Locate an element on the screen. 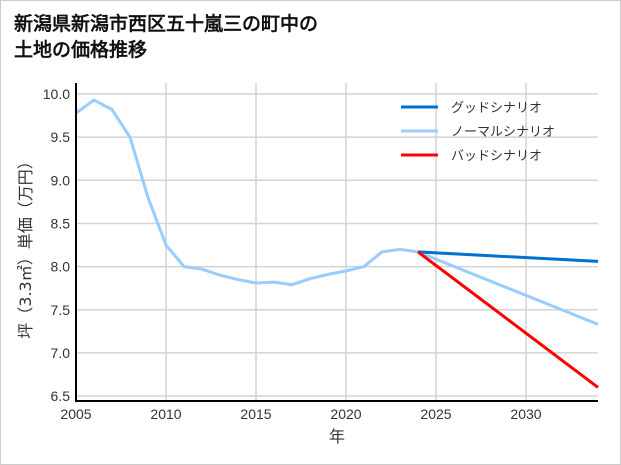  x-tick-label: 2020 is located at coordinates (345, 414).